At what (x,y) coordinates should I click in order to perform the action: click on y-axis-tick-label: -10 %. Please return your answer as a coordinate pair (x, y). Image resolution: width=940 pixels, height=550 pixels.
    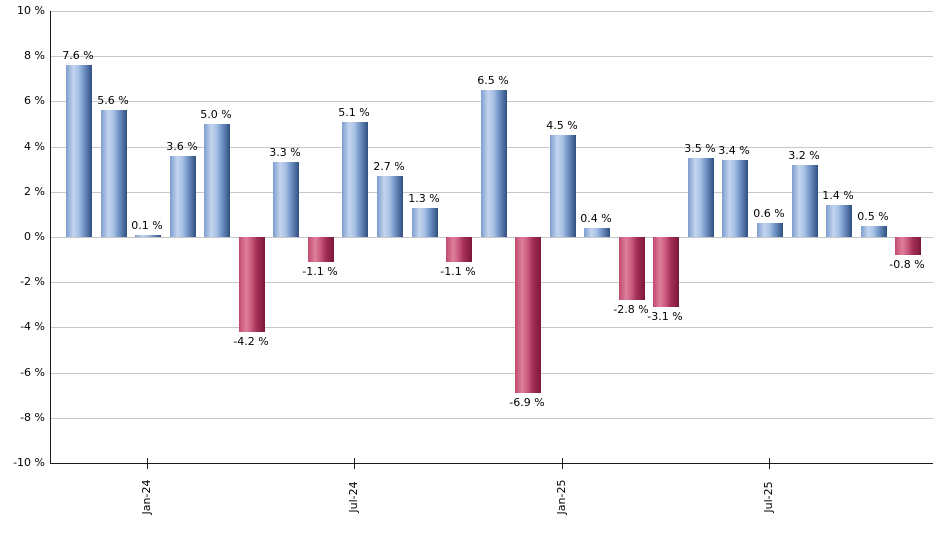
    Looking at the image, I should click on (29, 462).